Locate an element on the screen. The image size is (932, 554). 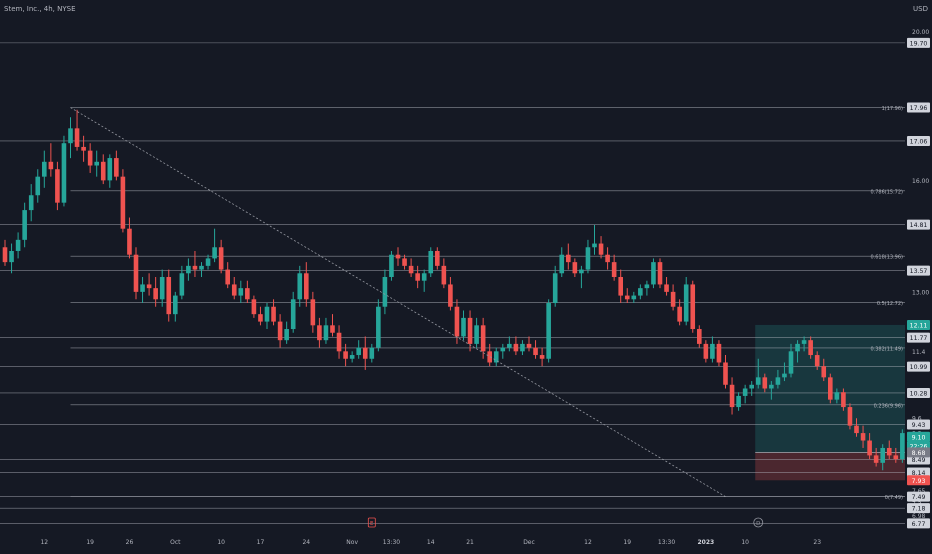
highlight-price-label: 7.93 is located at coordinates (919, 481).